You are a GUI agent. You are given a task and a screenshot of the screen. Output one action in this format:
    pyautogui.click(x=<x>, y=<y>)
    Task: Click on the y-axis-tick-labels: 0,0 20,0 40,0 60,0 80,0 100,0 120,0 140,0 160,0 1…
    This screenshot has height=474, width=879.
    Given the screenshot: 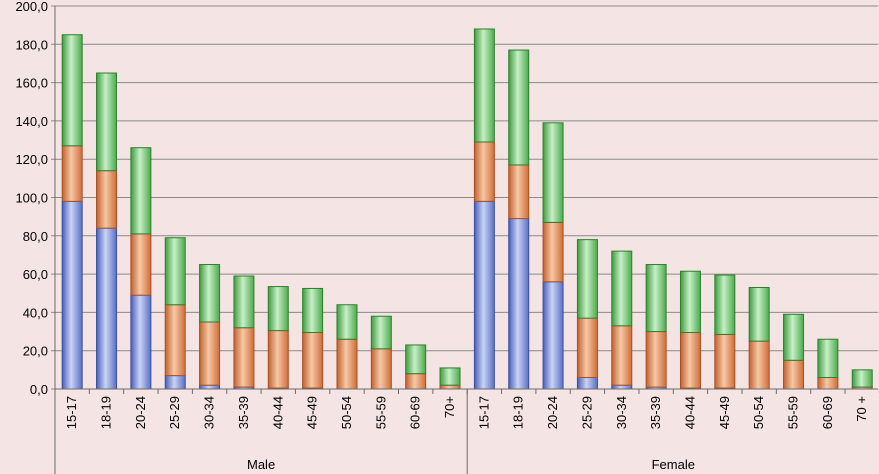 What is the action you would take?
    pyautogui.click(x=31, y=198)
    